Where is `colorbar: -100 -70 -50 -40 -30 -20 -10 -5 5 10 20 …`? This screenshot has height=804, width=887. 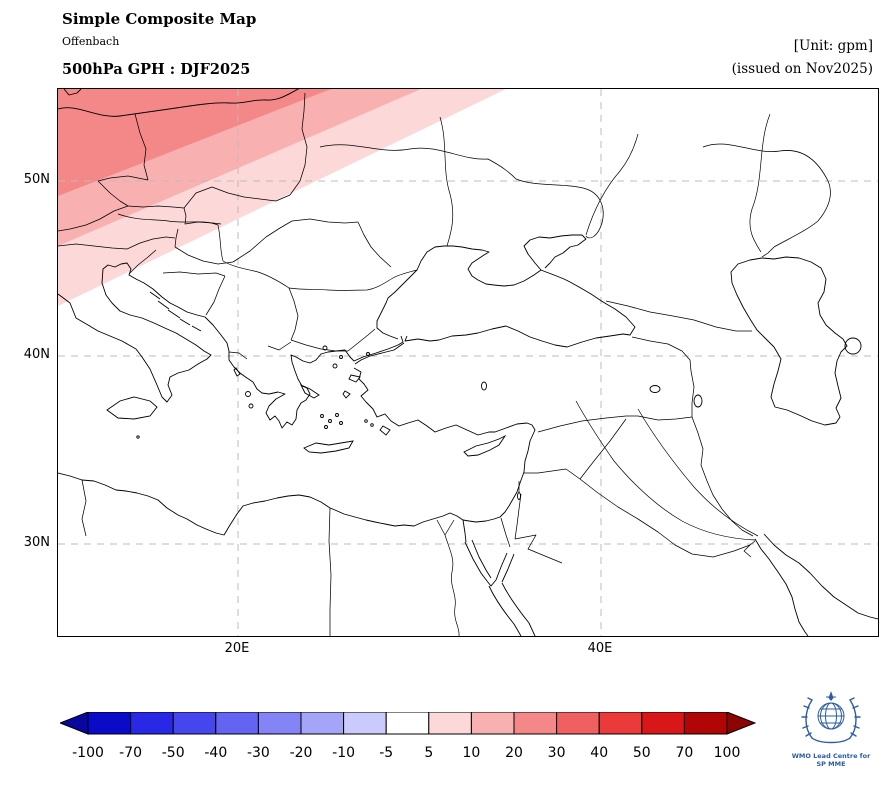
colorbar: -100 -70 -50 -40 -30 -20 -10 -5 5 10 20 … is located at coordinates (408, 736).